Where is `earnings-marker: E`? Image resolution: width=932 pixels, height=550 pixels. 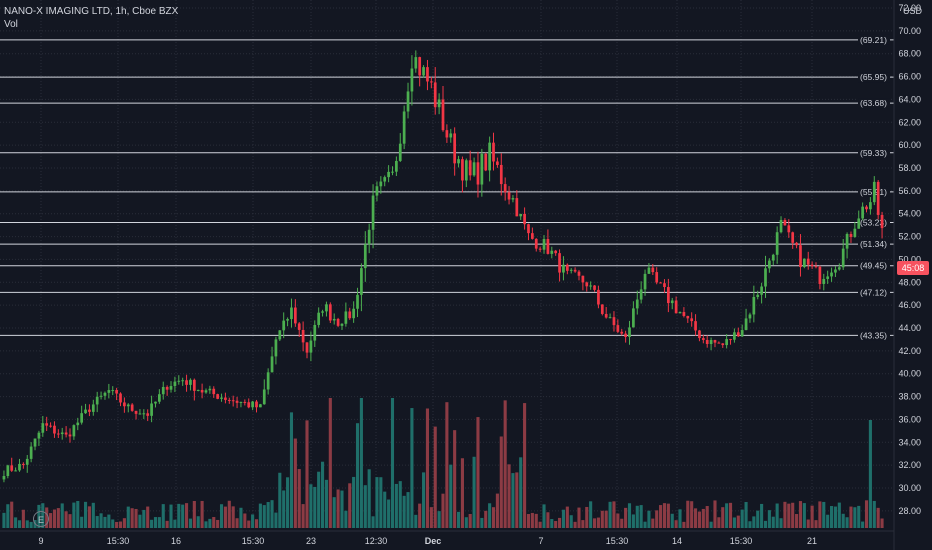 earnings-marker: E is located at coordinates (41, 519).